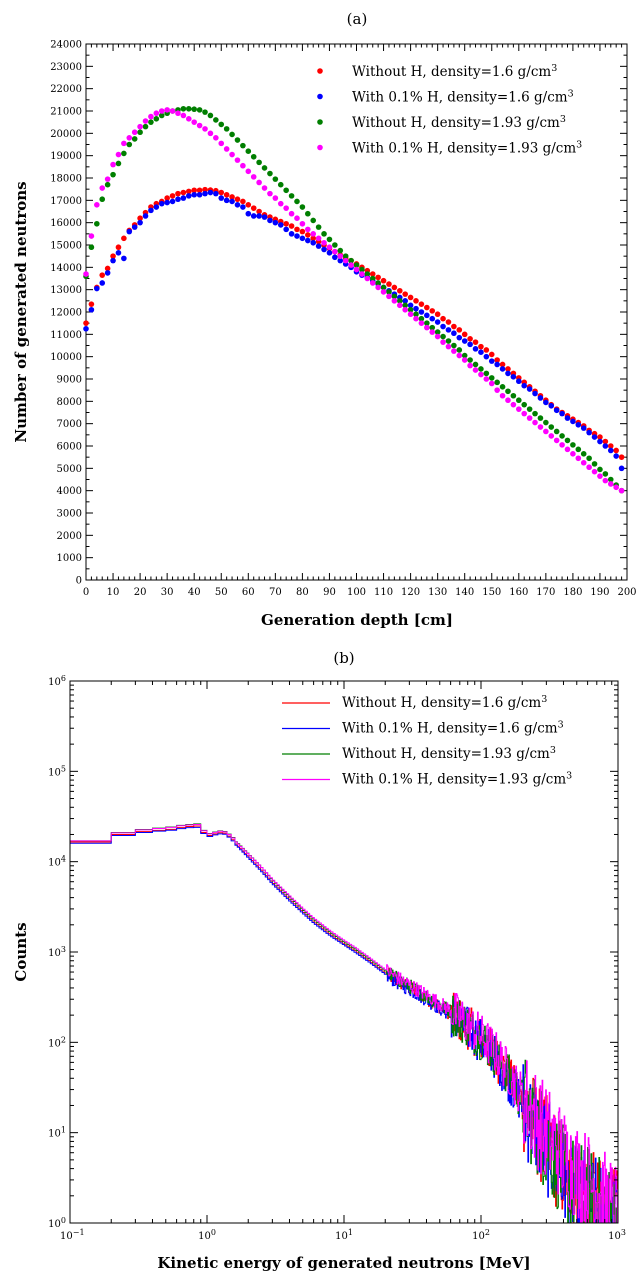 The width and height of the screenshot is (636, 1277). Describe the element at coordinates (437, 592) in the screenshot. I see `x-tick-label: 130` at that location.